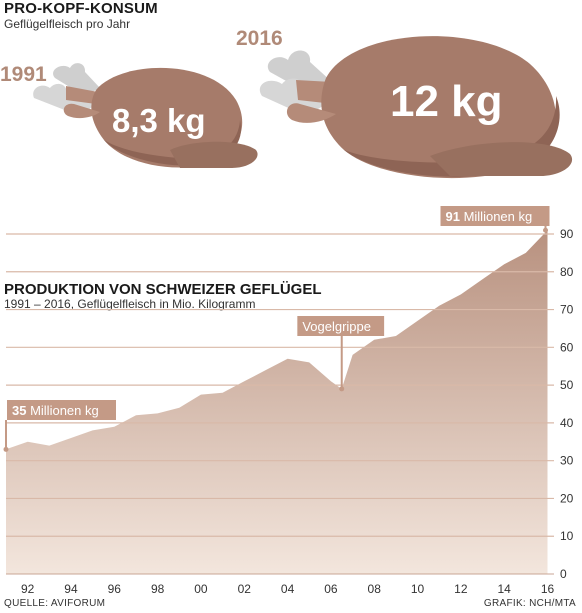 This screenshot has height=613, width=582. Describe the element at coordinates (28, 589) in the screenshot. I see `x-tick-label-92: 92` at that location.